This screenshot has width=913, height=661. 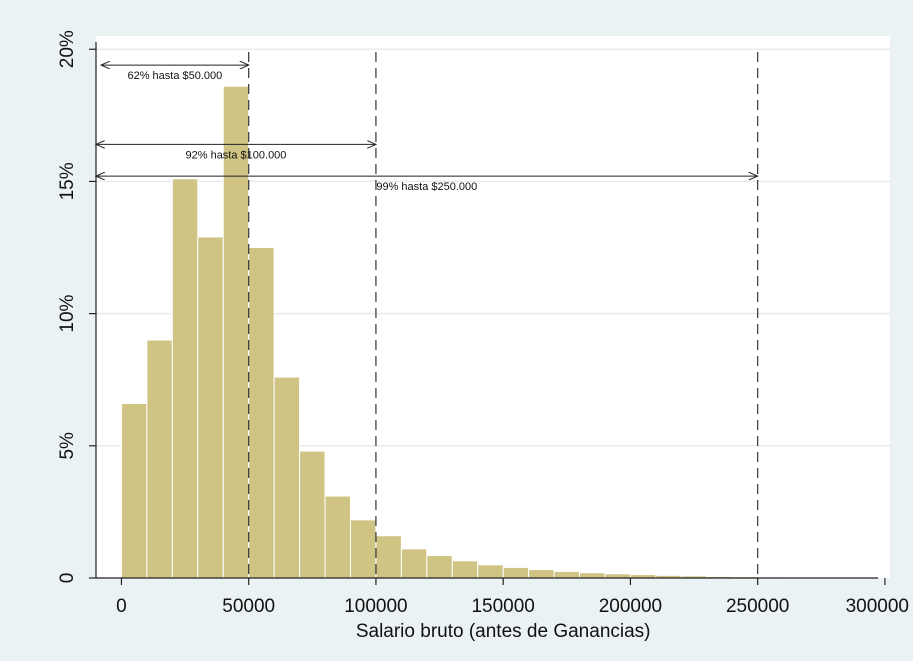 I want to click on x-tick-label: 50000, so click(x=248, y=606).